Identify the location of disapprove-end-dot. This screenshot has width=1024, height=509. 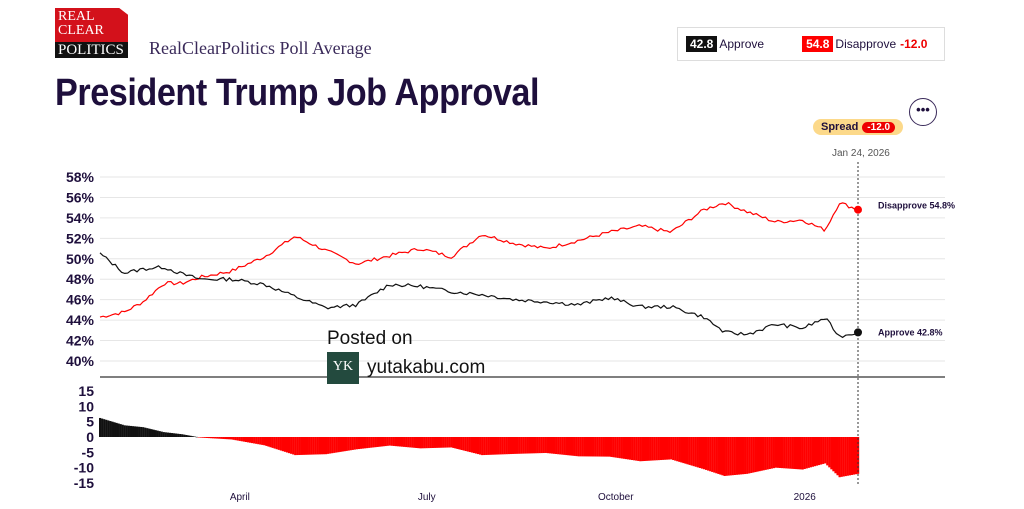
(858, 209).